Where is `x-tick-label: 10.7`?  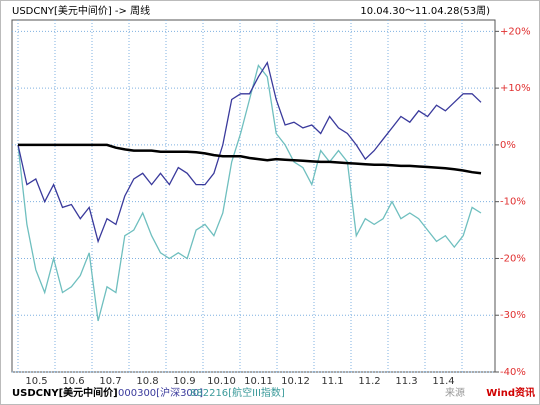 x-tick-label: 10.7 is located at coordinates (110, 381).